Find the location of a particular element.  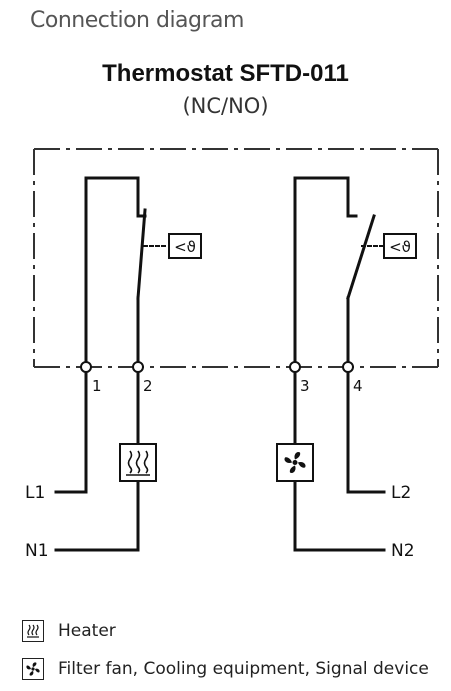

thermostat-symbol-2: <ϑ is located at coordinates (400, 246).